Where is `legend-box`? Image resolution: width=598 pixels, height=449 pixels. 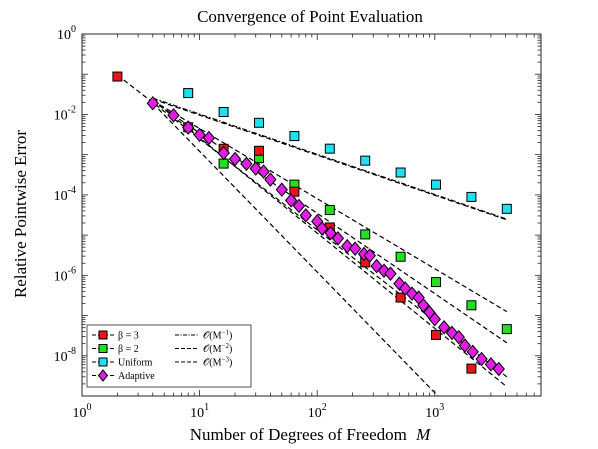 legend-box is located at coordinates (169, 356).